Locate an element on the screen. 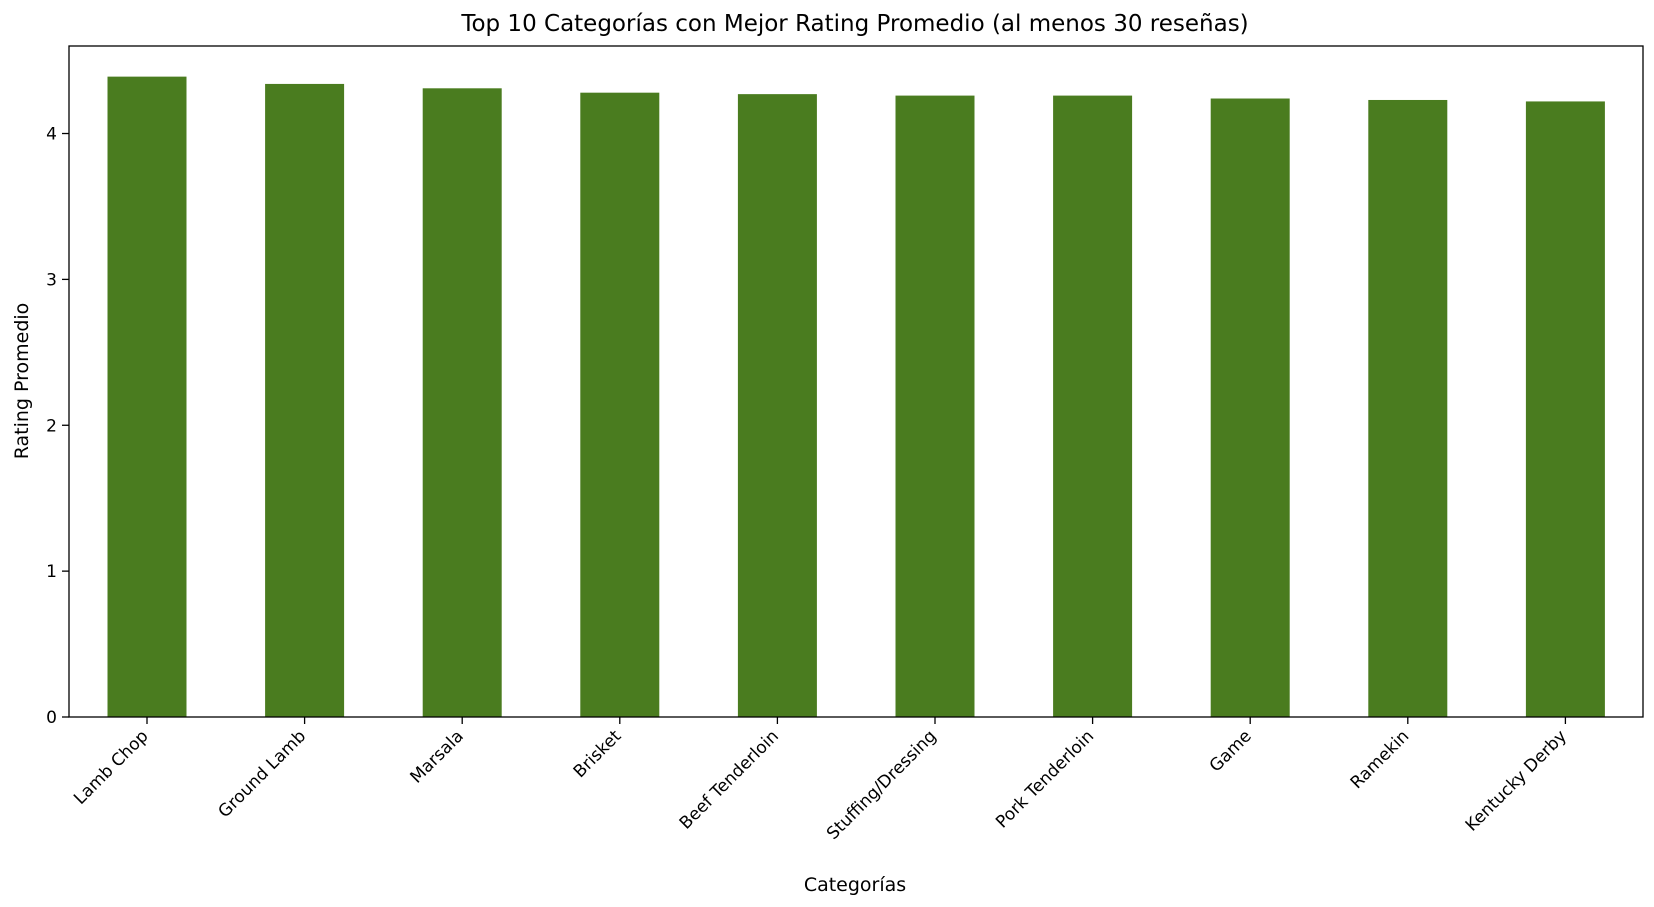 This screenshot has height=907, width=1654. y-tick-label: 0 is located at coordinates (51, 718).